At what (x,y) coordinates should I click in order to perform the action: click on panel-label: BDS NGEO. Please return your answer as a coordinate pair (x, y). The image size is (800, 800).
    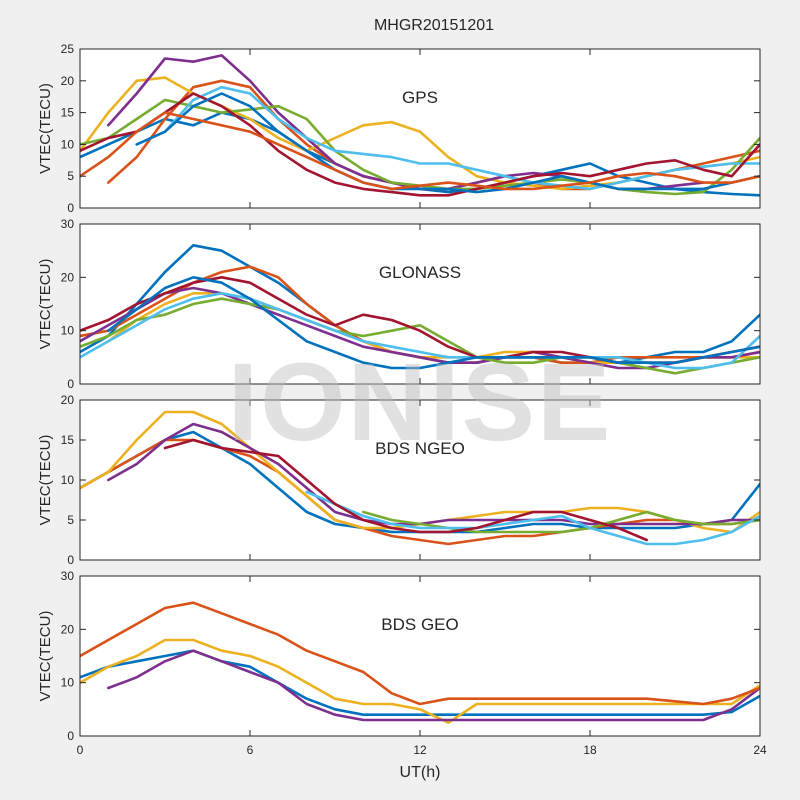
    Looking at the image, I should click on (420, 448).